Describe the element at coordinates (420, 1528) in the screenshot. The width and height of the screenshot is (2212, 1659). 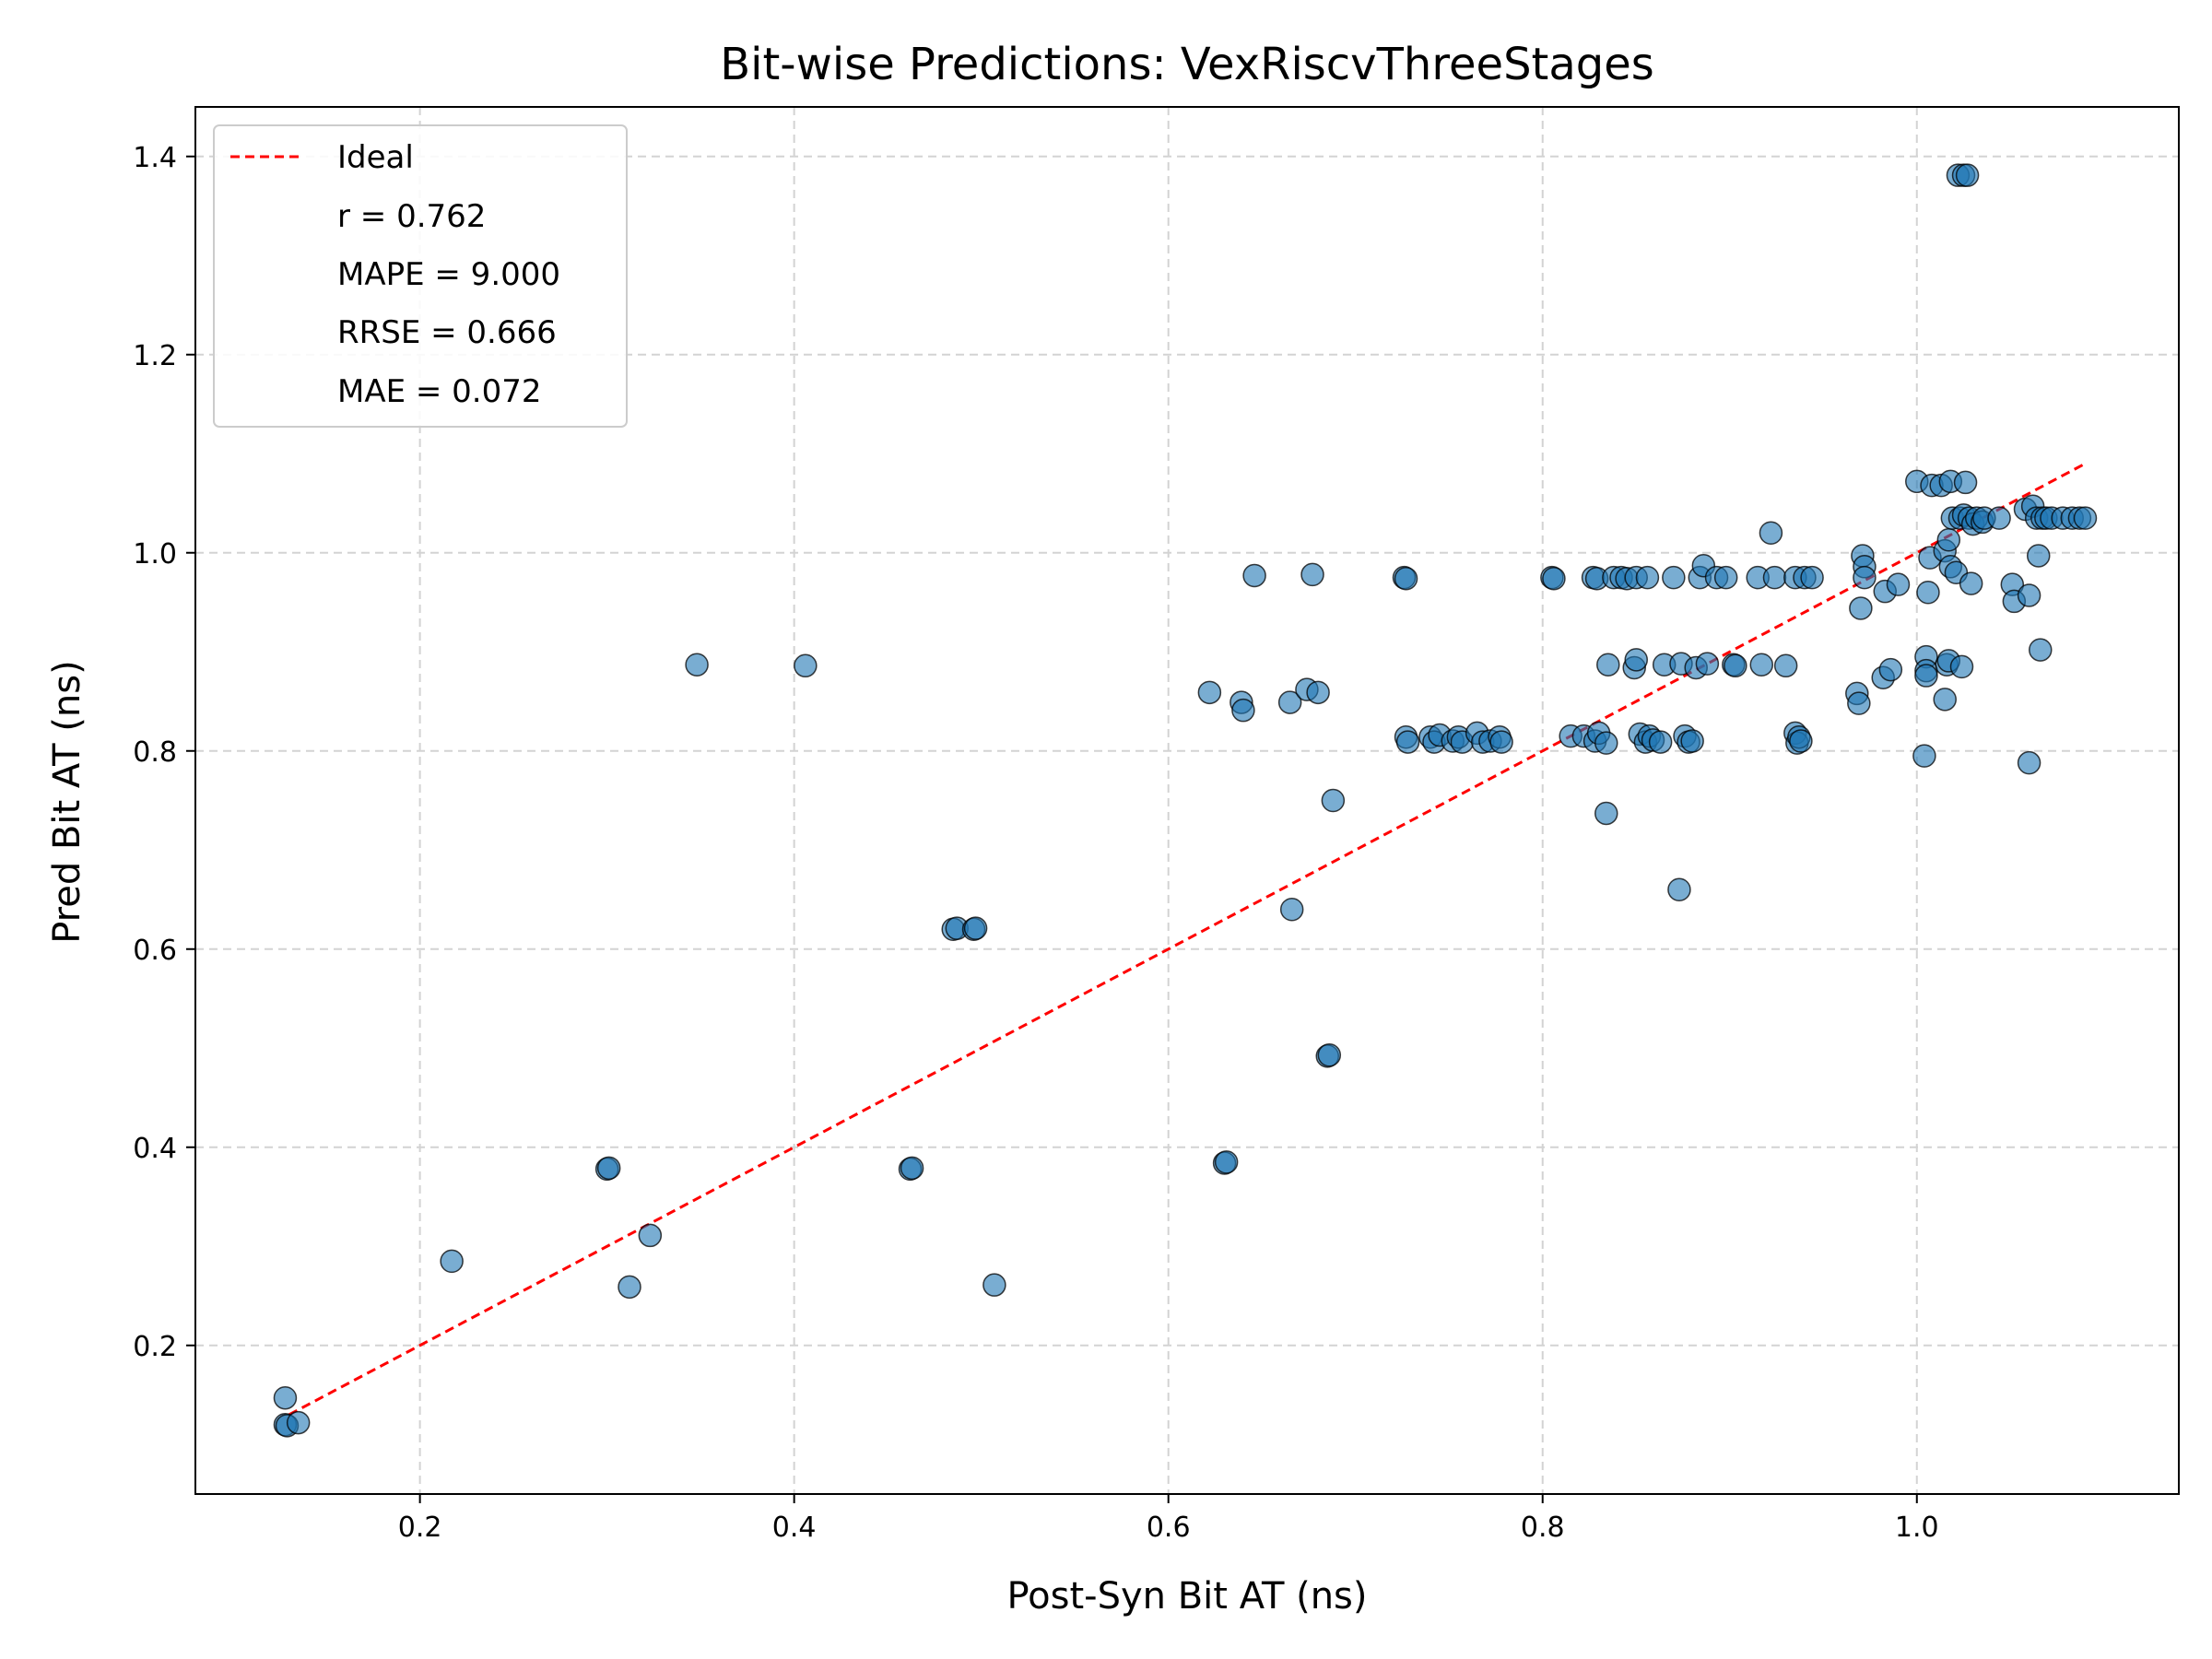
I see `x-tick-label: 0.2` at that location.